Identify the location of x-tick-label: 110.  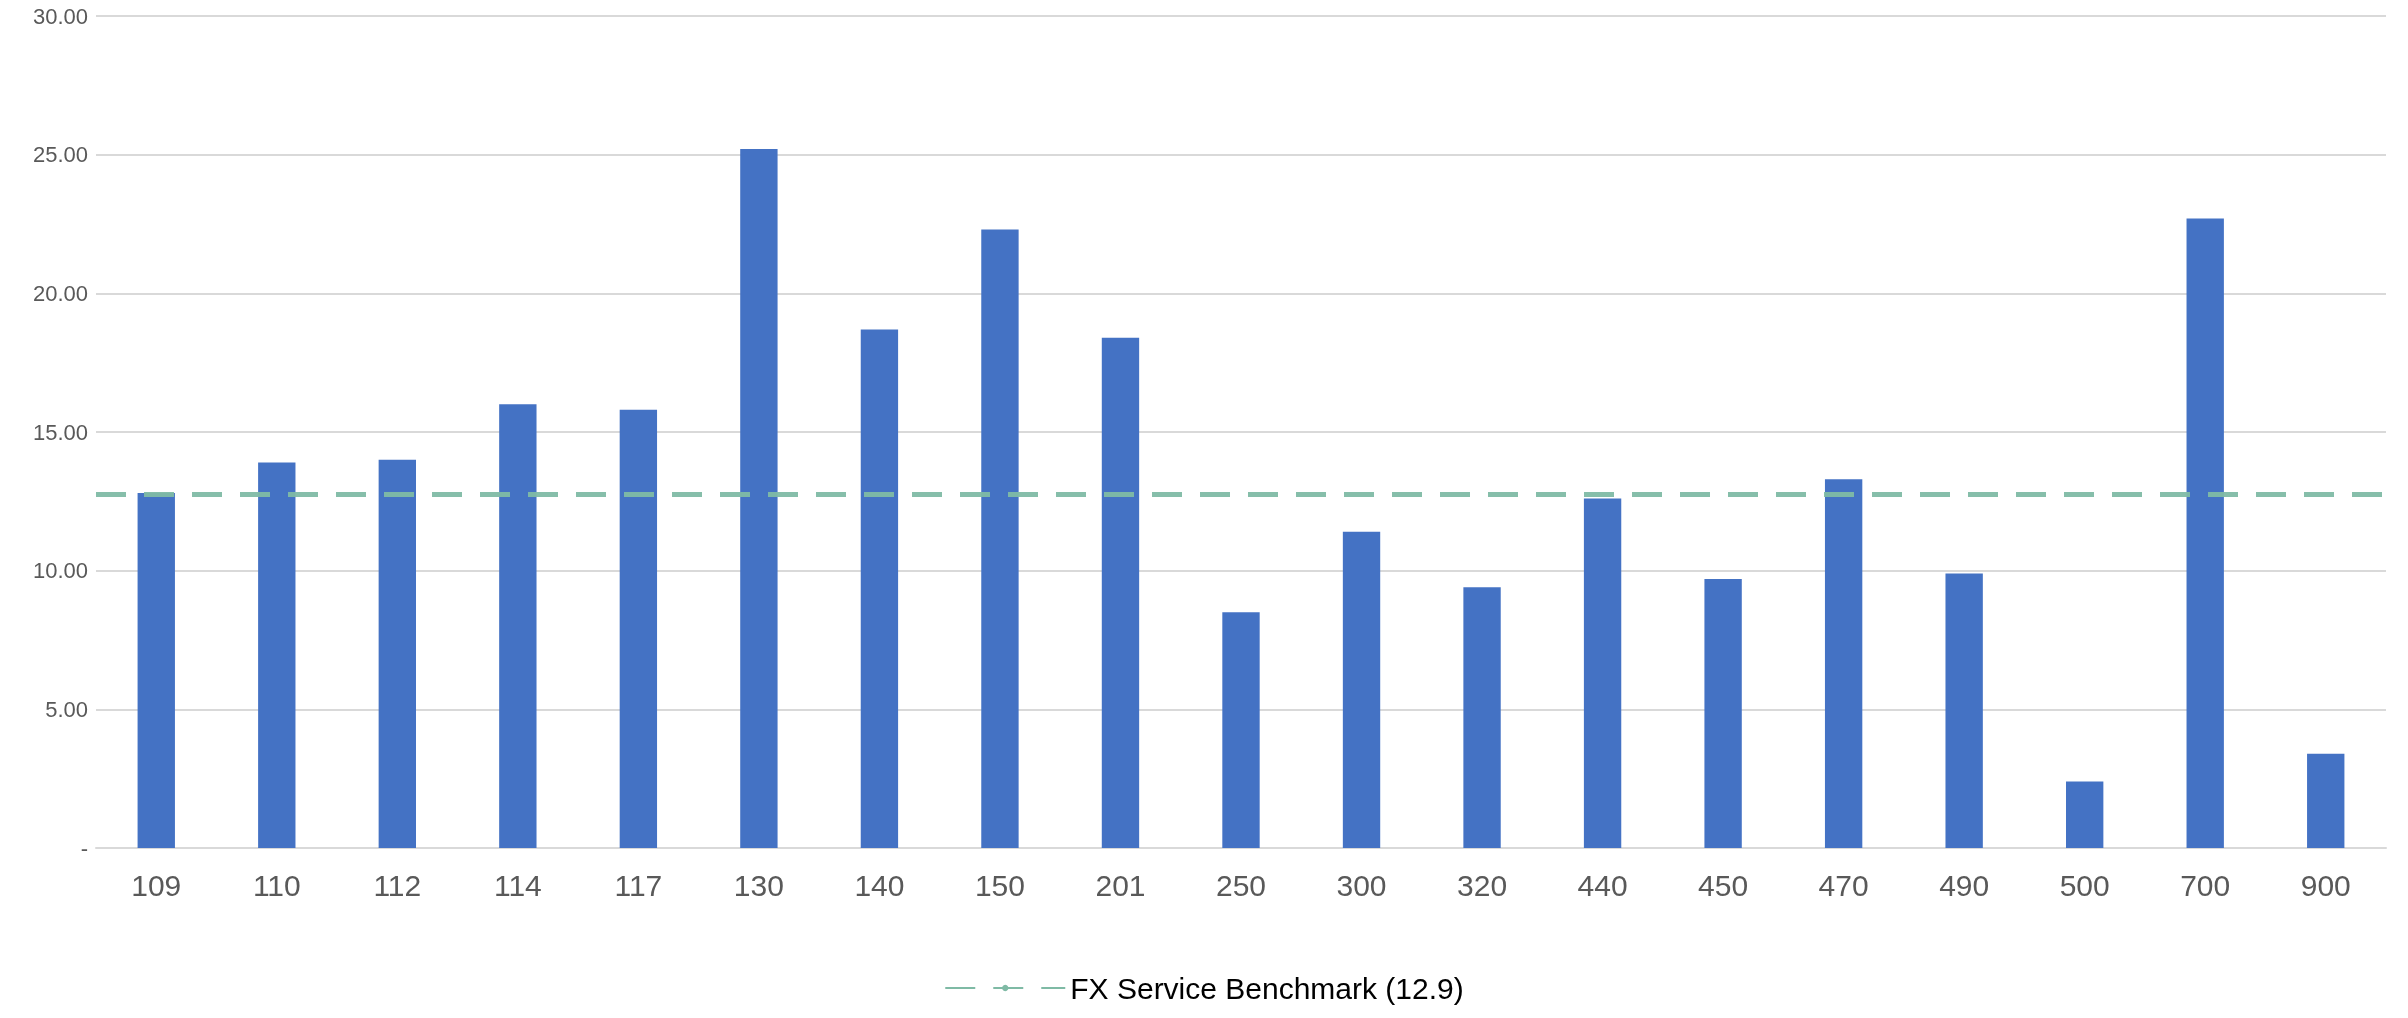
(276, 885).